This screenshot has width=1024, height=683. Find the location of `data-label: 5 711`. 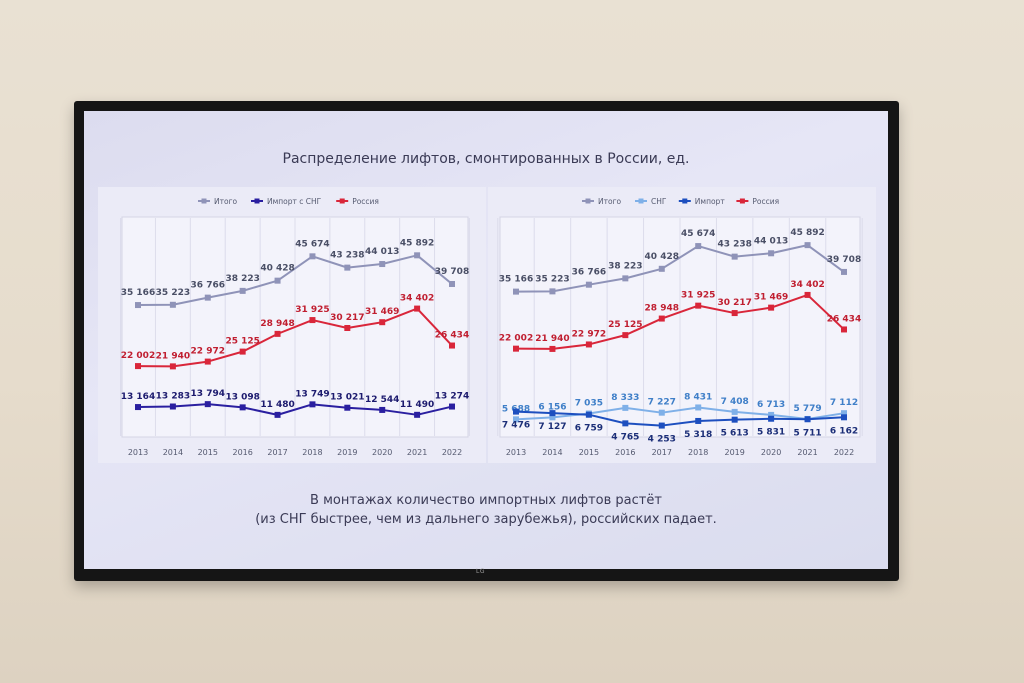

data-label: 5 711 is located at coordinates (807, 433).